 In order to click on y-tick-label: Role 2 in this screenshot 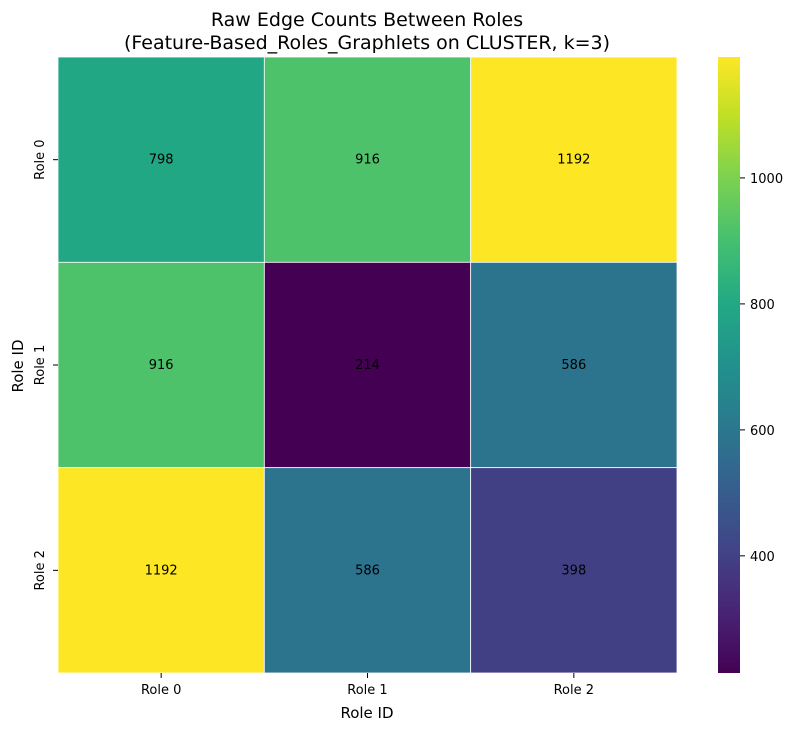, I will do `click(40, 570)`.